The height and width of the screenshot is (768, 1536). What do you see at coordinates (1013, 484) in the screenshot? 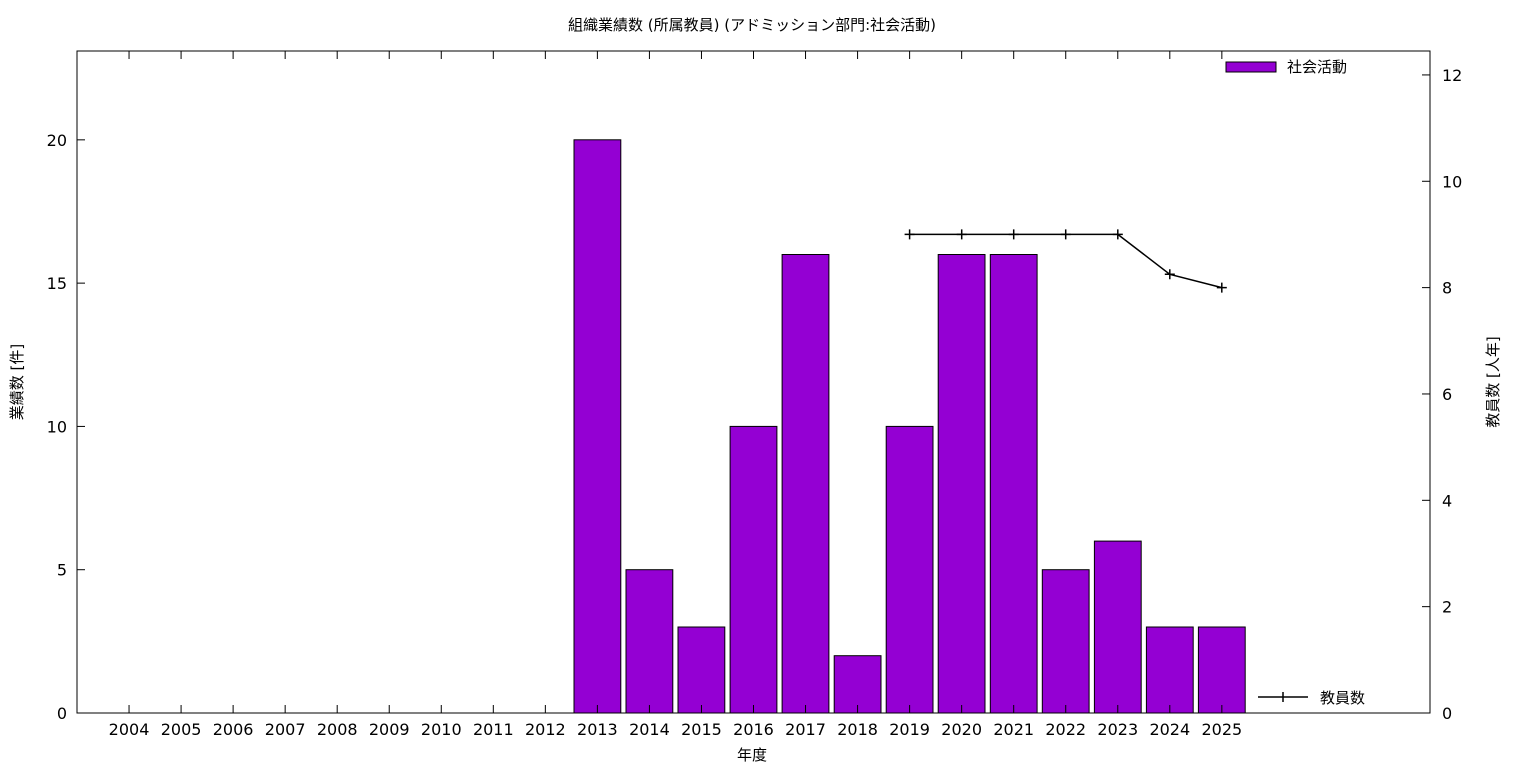
I see `bar-2021` at bounding box center [1013, 484].